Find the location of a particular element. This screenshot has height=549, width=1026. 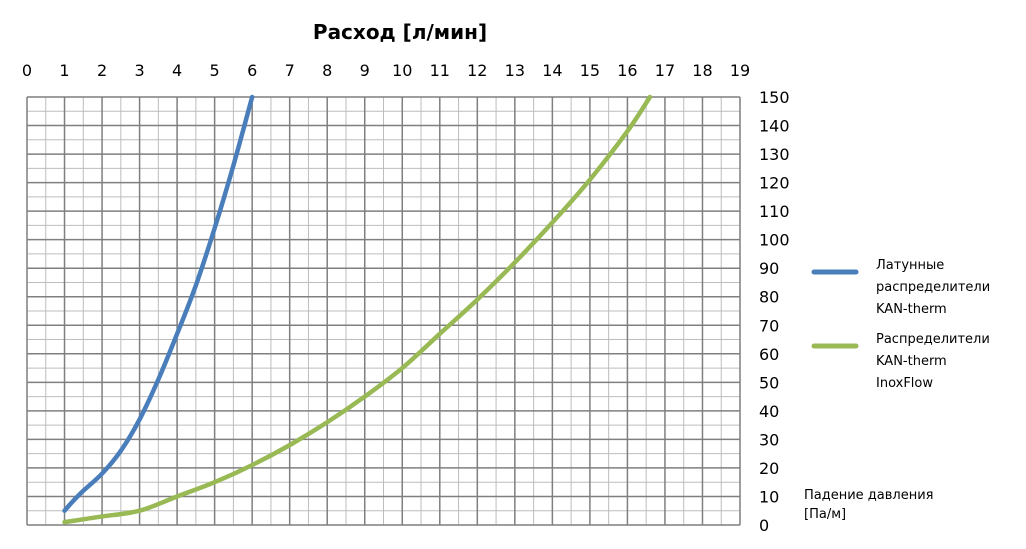

x-tick-label: 13 is located at coordinates (515, 70).